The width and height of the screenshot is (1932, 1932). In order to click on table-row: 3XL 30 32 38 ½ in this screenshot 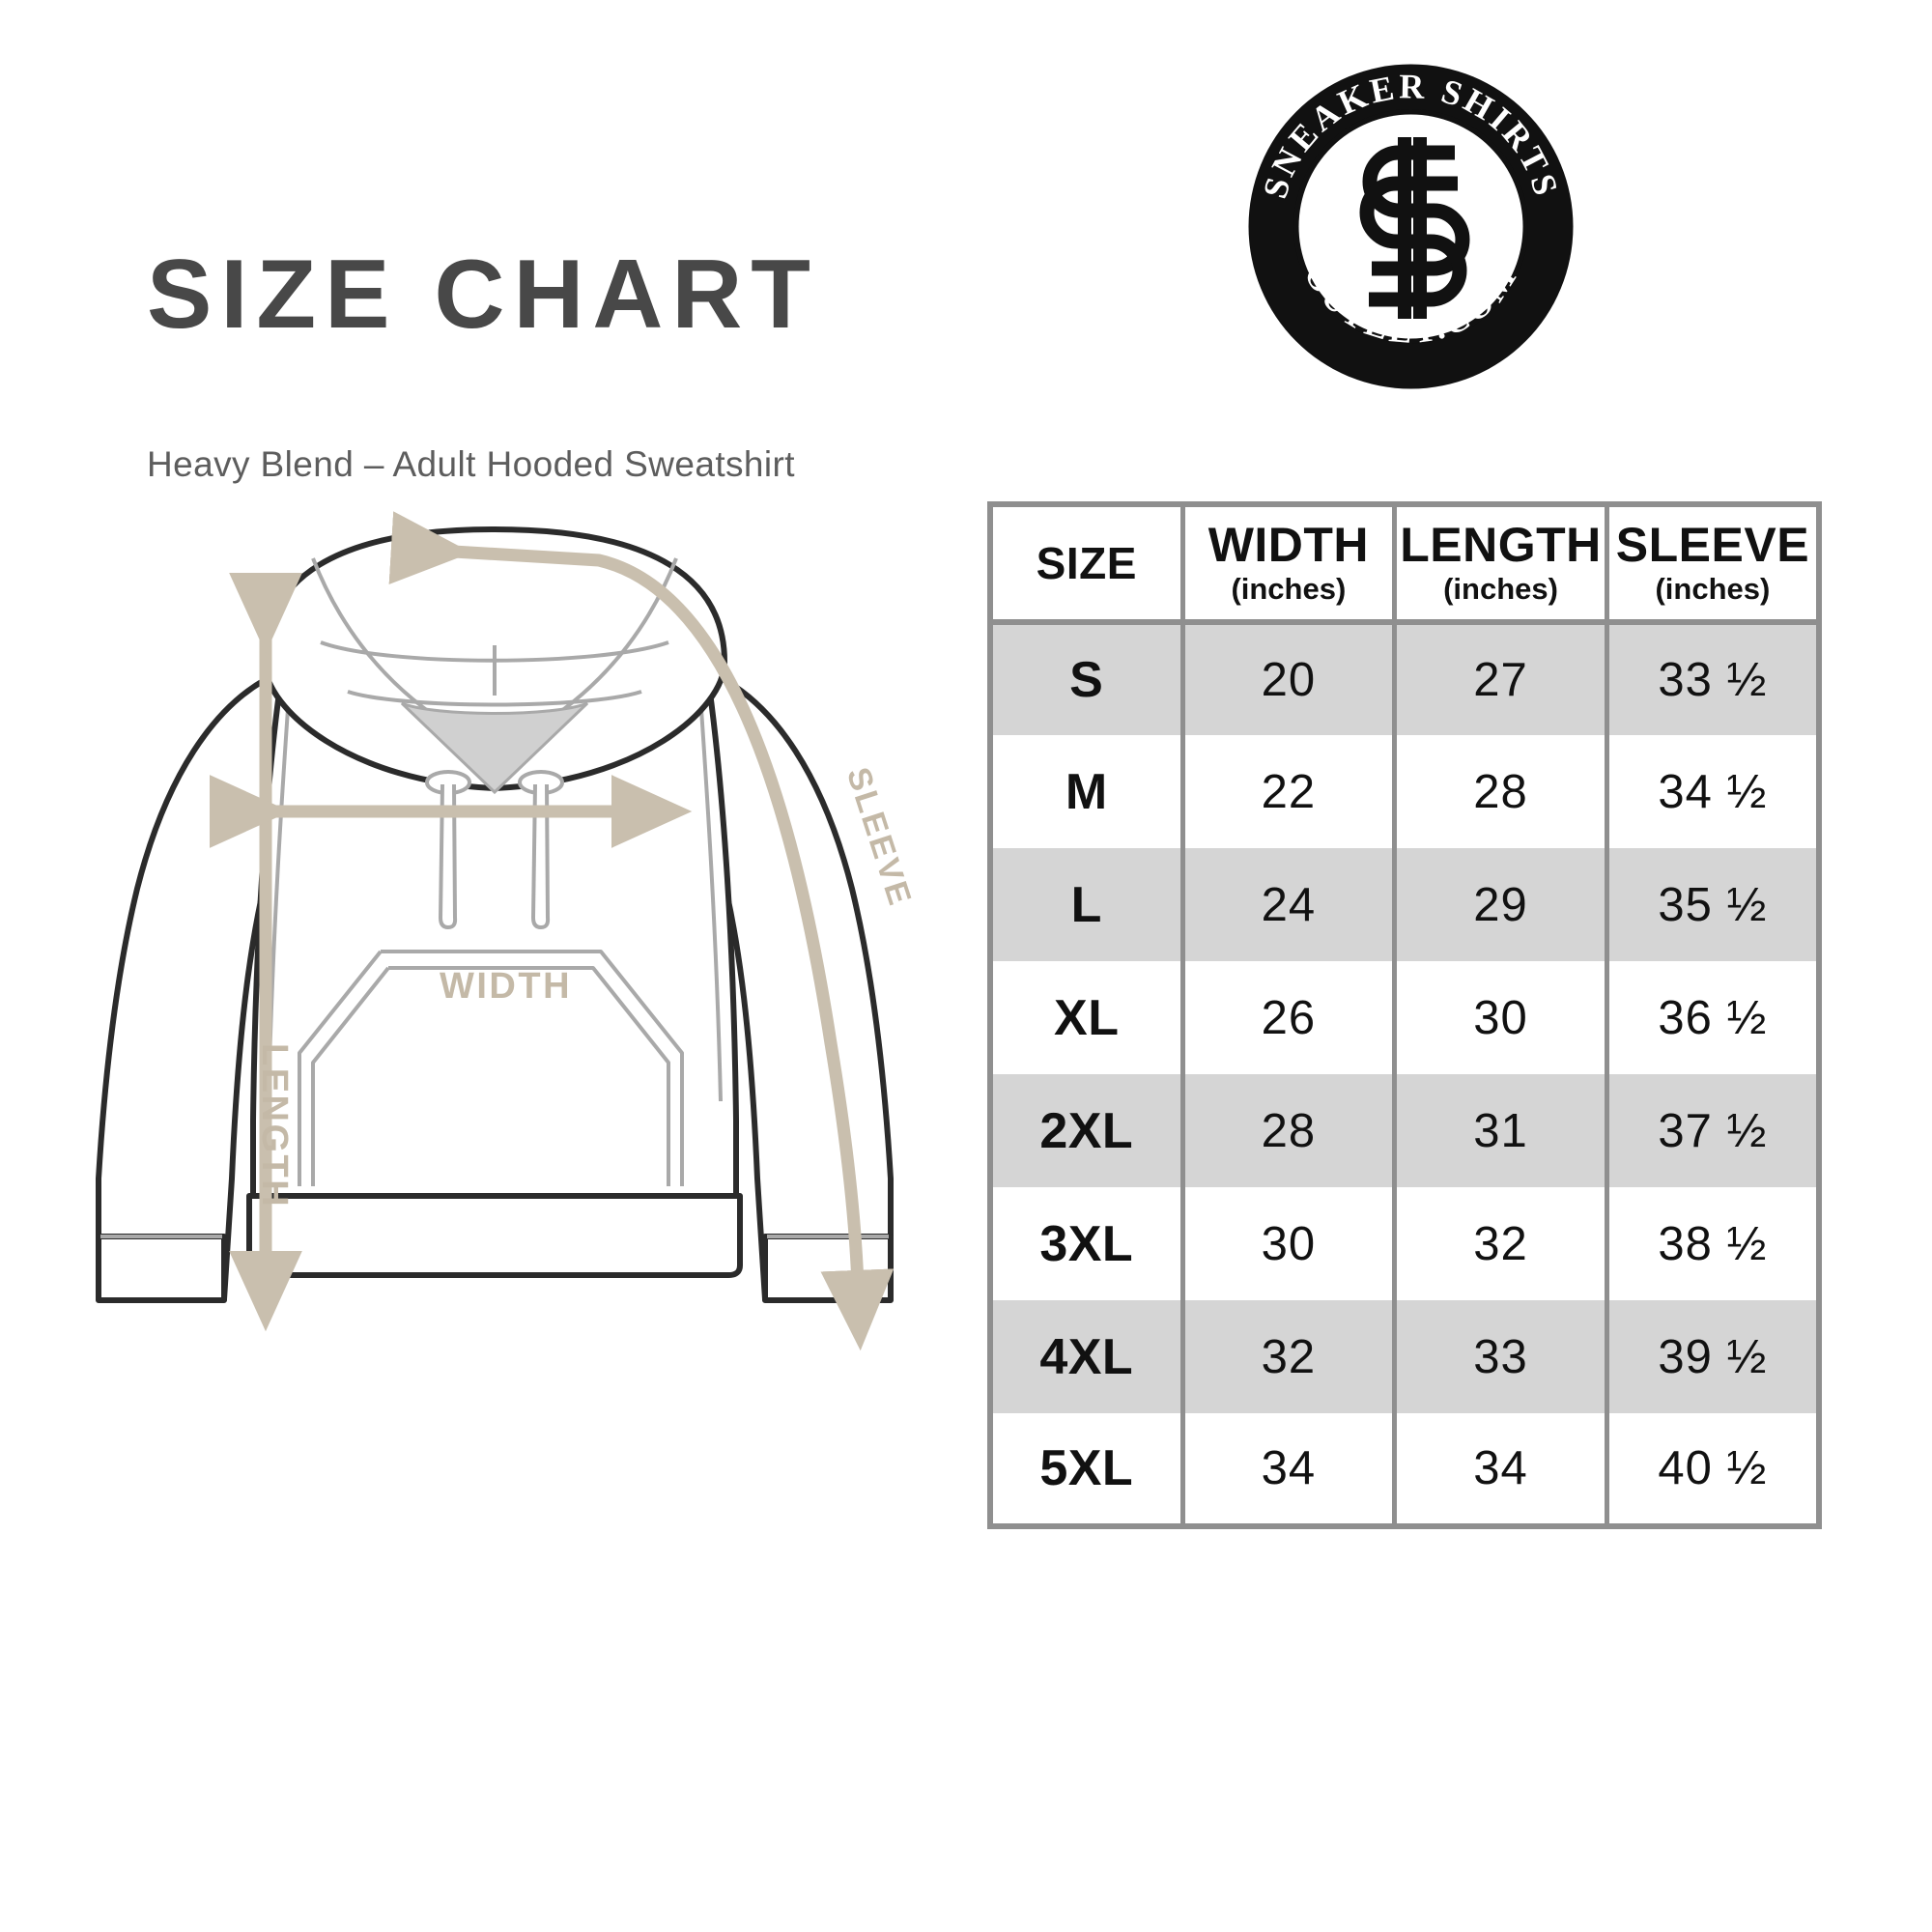, I will do `click(1404, 1243)`.